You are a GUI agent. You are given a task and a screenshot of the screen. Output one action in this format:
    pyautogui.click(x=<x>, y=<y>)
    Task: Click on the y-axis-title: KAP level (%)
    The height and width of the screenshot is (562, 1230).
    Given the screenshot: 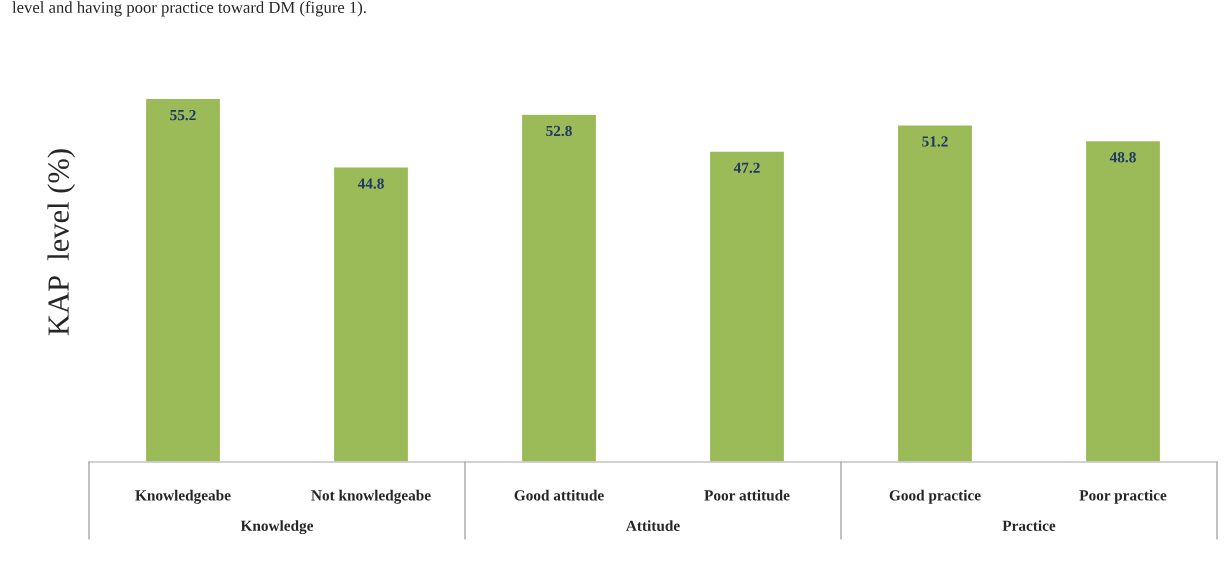 What is the action you would take?
    pyautogui.click(x=61, y=242)
    